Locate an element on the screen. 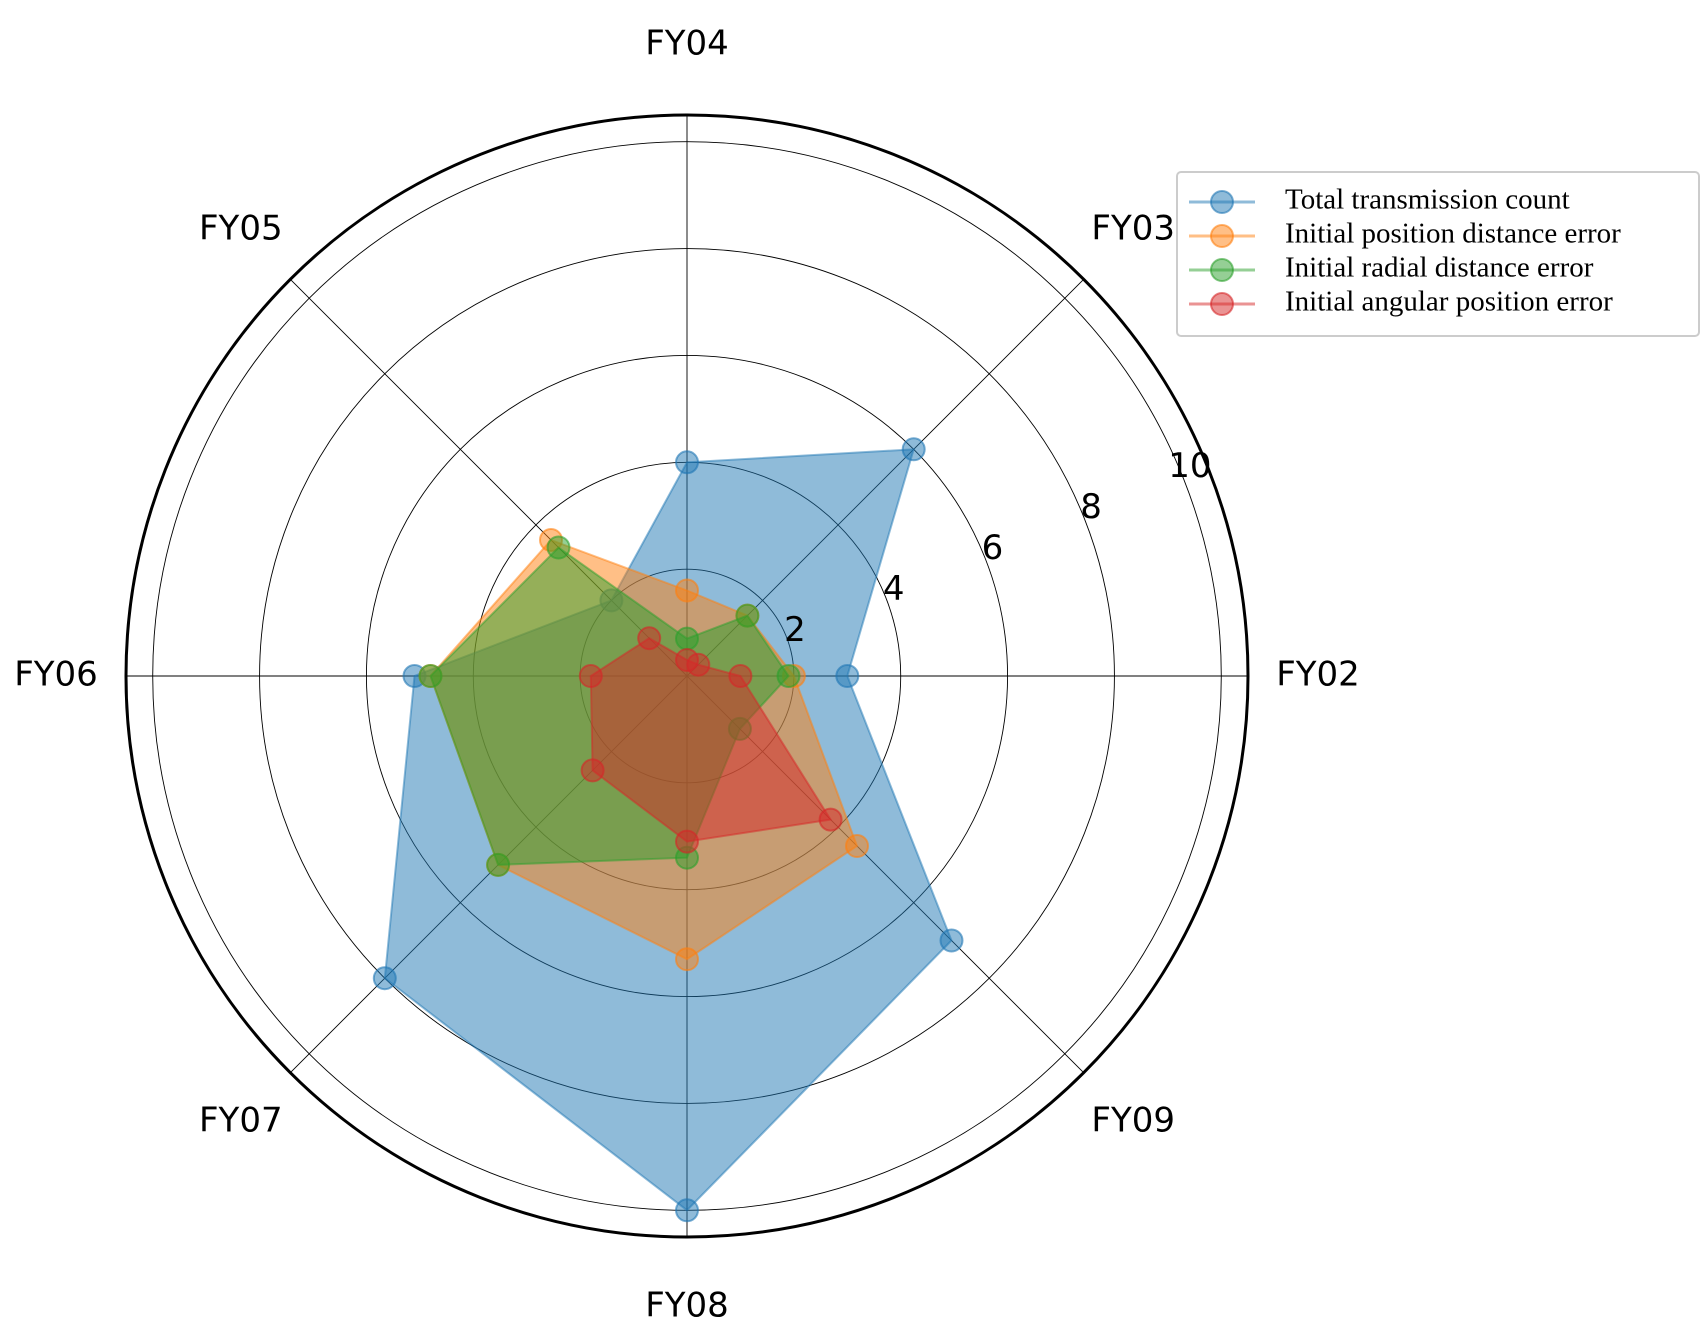  legend-label: Total transmission count is located at coordinates (1427, 200).